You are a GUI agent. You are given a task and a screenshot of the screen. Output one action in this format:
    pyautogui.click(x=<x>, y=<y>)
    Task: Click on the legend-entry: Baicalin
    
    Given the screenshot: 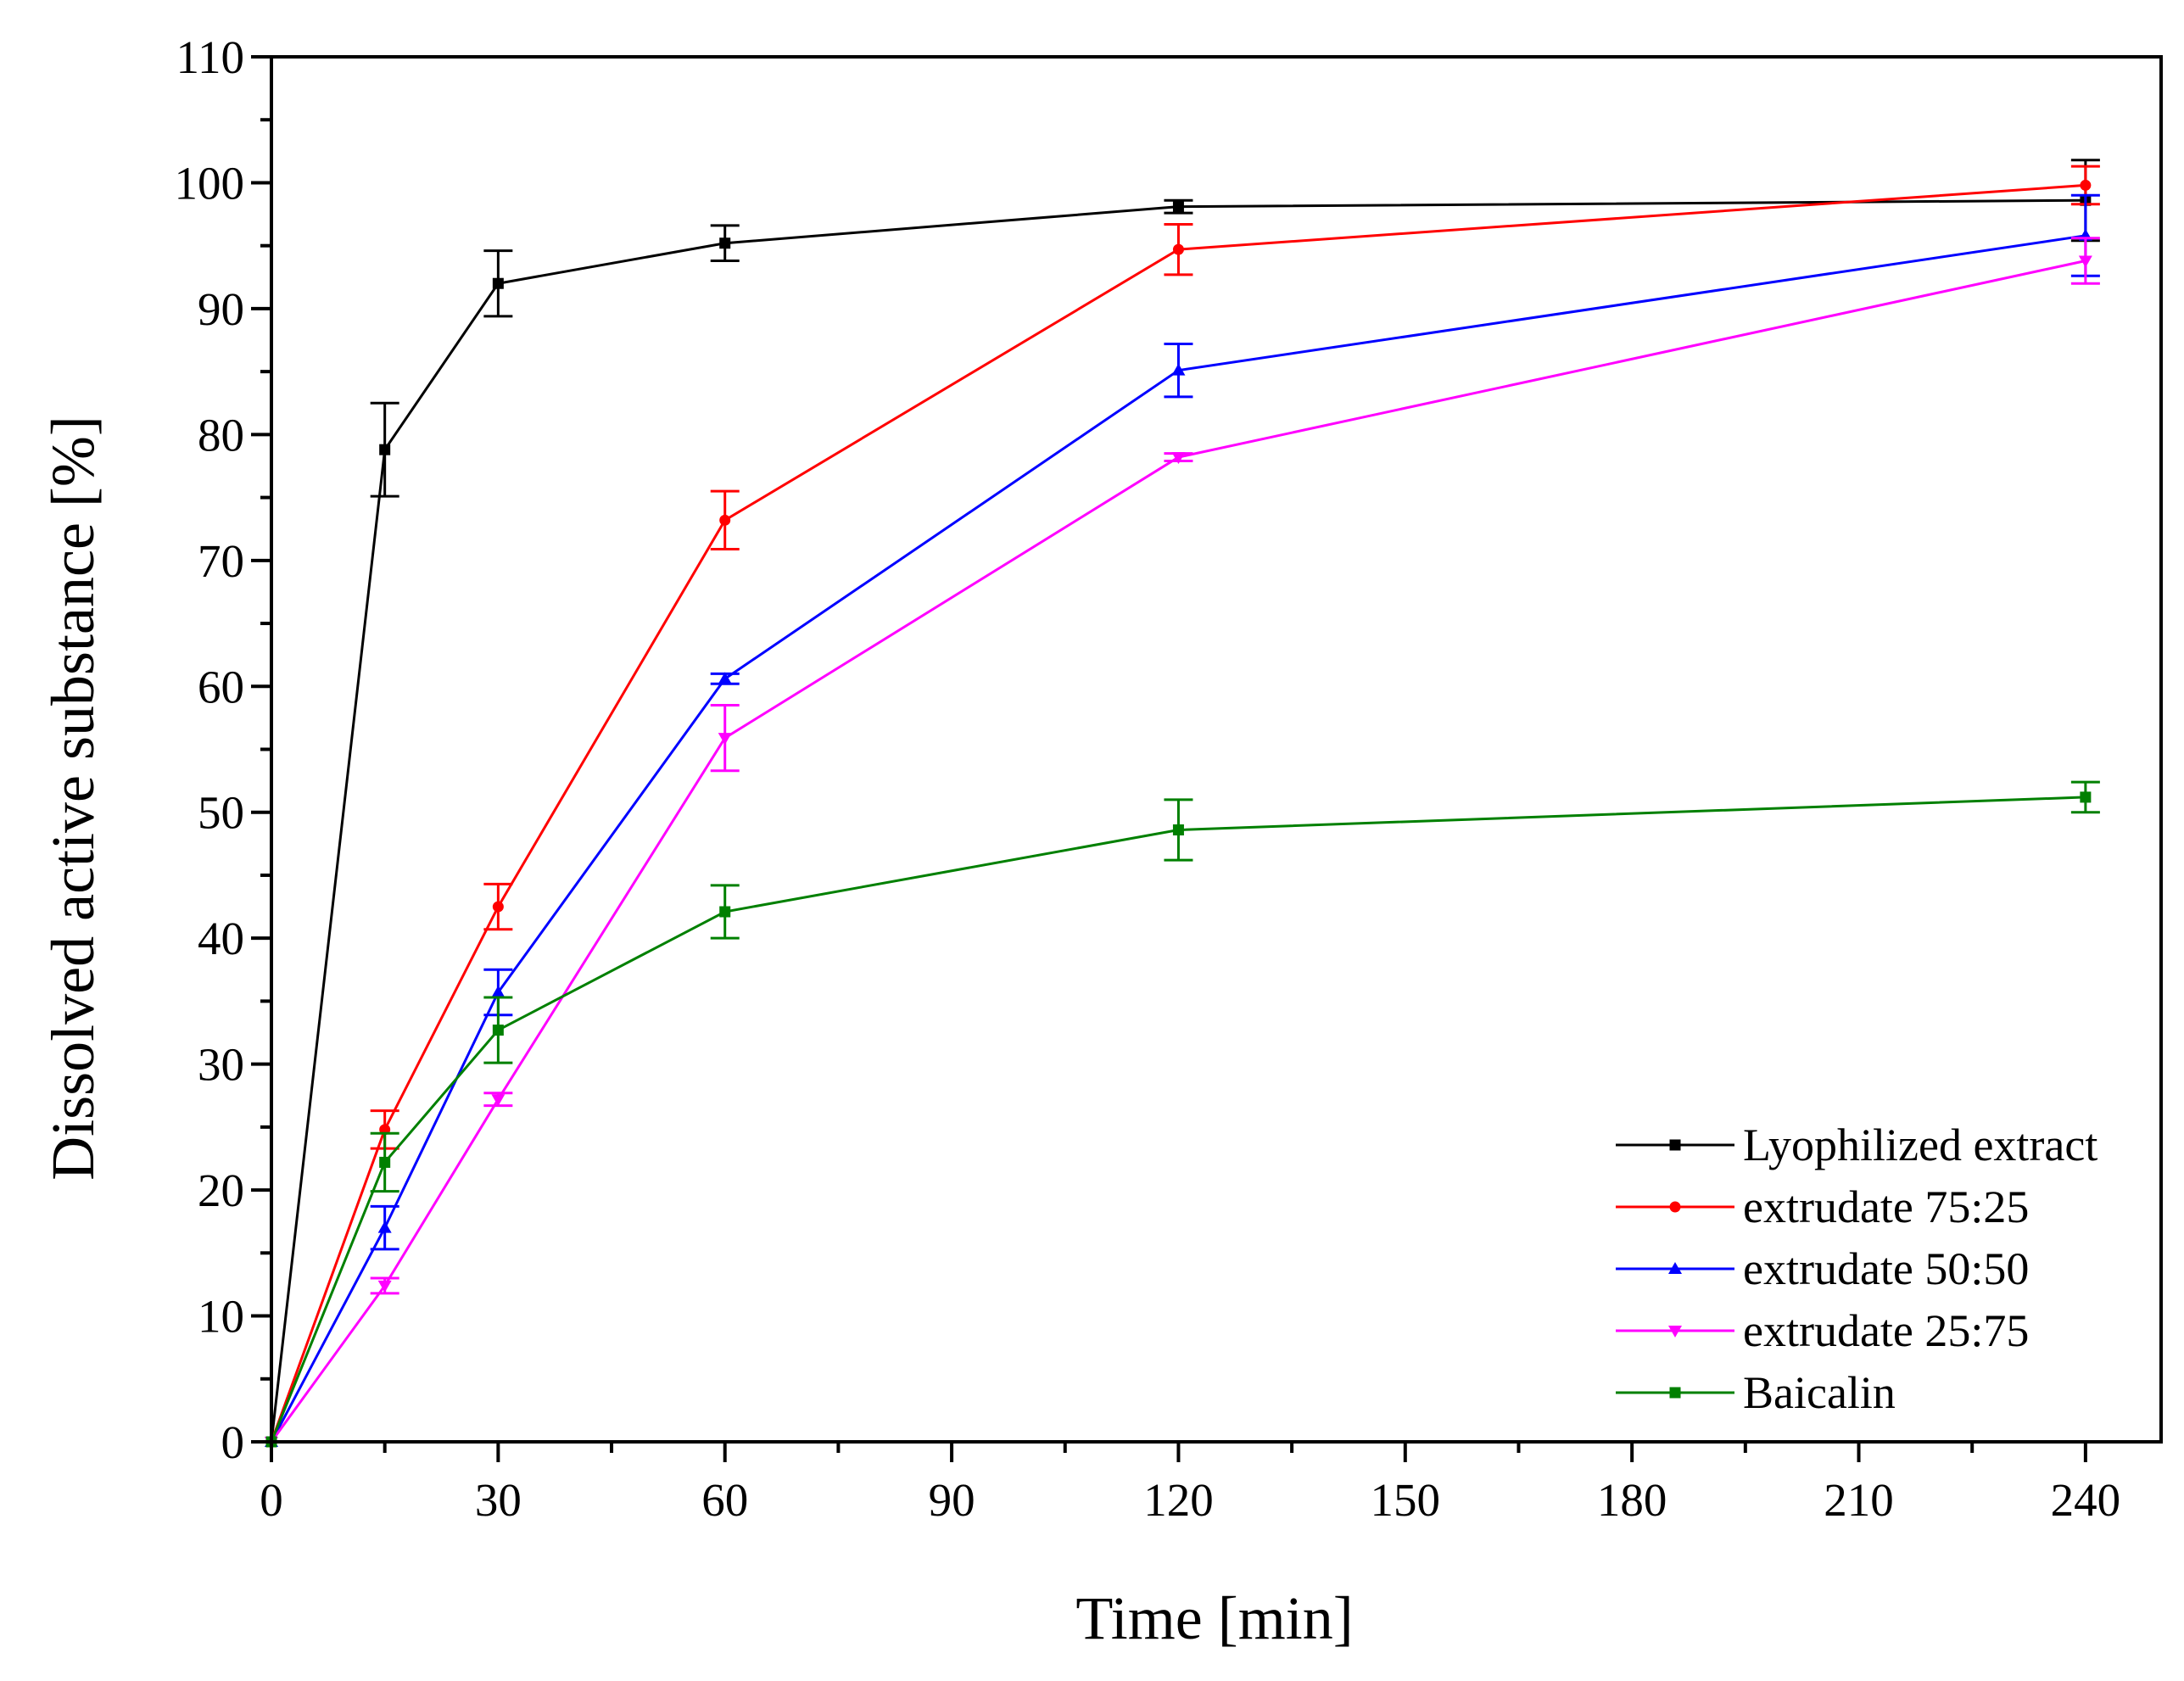 What is the action you would take?
    pyautogui.click(x=1756, y=1392)
    